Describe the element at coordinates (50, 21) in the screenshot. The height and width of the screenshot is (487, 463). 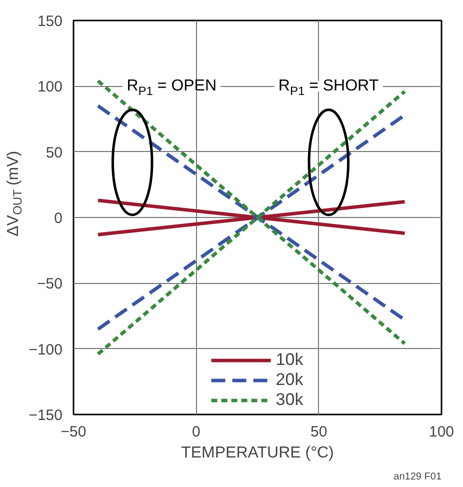
I see `y-tick-label: 150` at that location.